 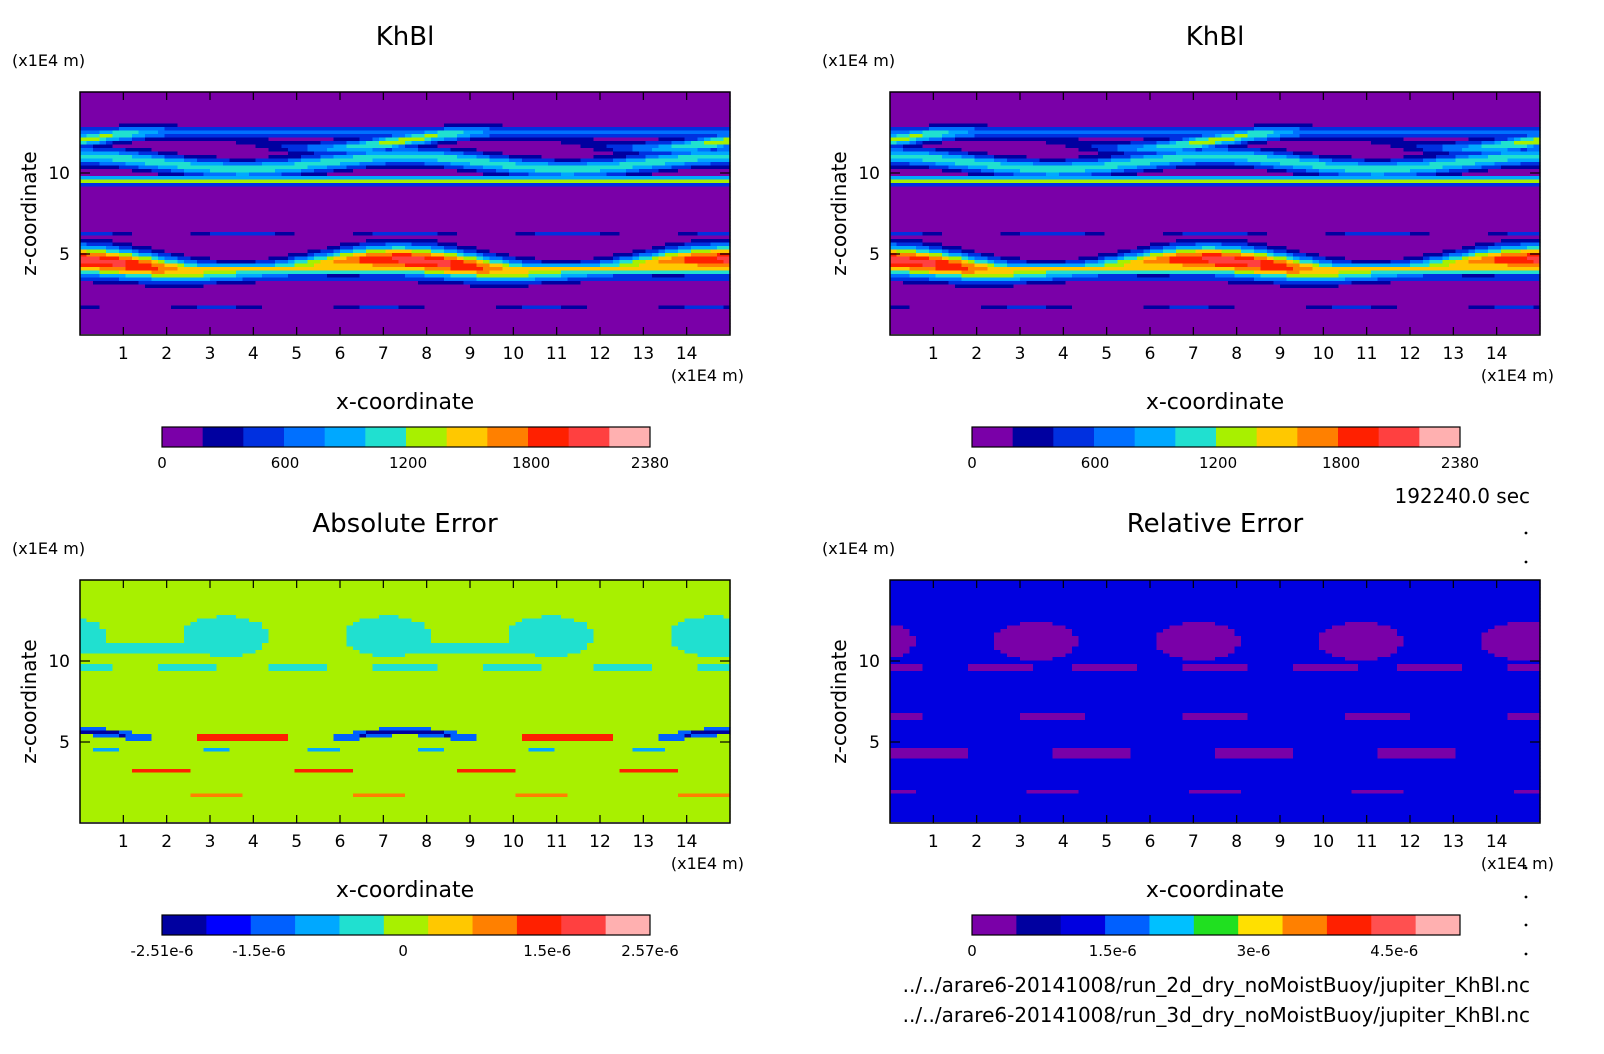 What do you see at coordinates (650, 951) in the screenshot?
I see `colorbar-label: 2.57e-6` at bounding box center [650, 951].